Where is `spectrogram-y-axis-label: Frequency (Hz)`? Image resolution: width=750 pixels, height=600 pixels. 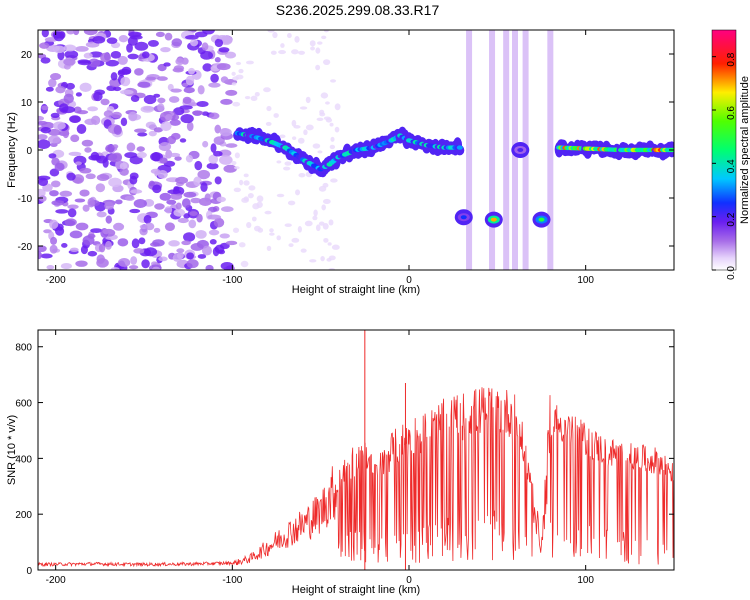 spectrogram-y-axis-label: Frequency (Hz) is located at coordinates (12, 150).